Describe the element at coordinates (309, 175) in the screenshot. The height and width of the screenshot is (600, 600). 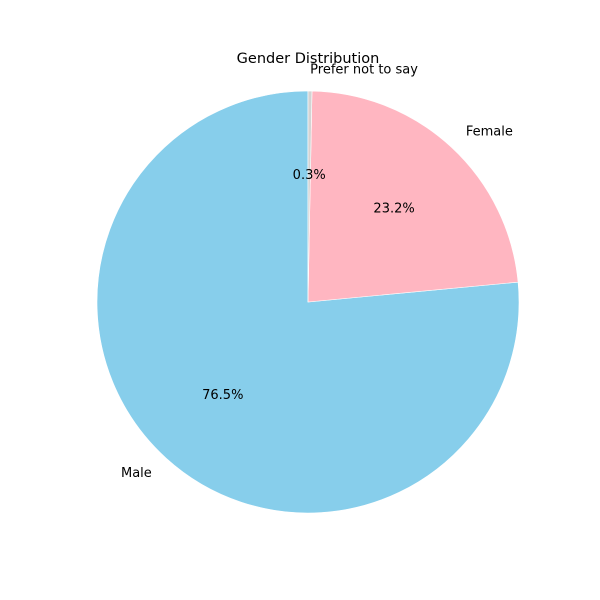
I see `pct-label-prefer-not-to-say: 0.3%` at that location.